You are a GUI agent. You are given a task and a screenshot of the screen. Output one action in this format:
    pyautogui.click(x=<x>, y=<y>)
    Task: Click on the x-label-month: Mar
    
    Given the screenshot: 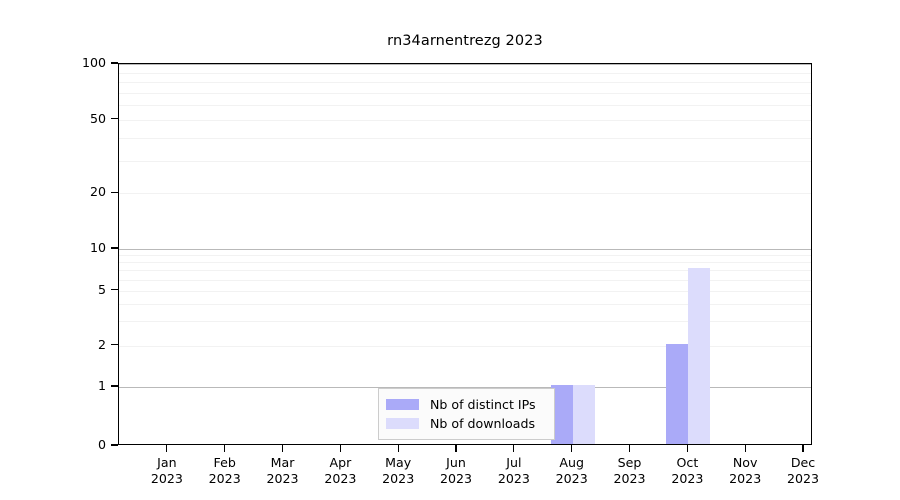 What is the action you would take?
    pyautogui.click(x=282, y=462)
    